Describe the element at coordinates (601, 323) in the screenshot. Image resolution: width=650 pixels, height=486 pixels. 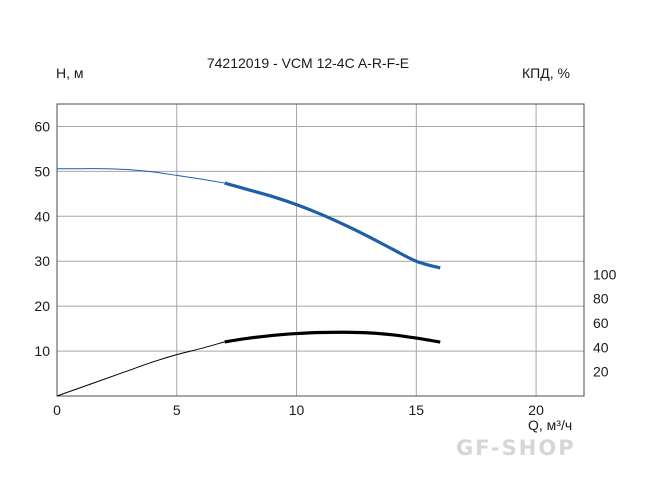
I see `y2-tick-label: 60` at that location.